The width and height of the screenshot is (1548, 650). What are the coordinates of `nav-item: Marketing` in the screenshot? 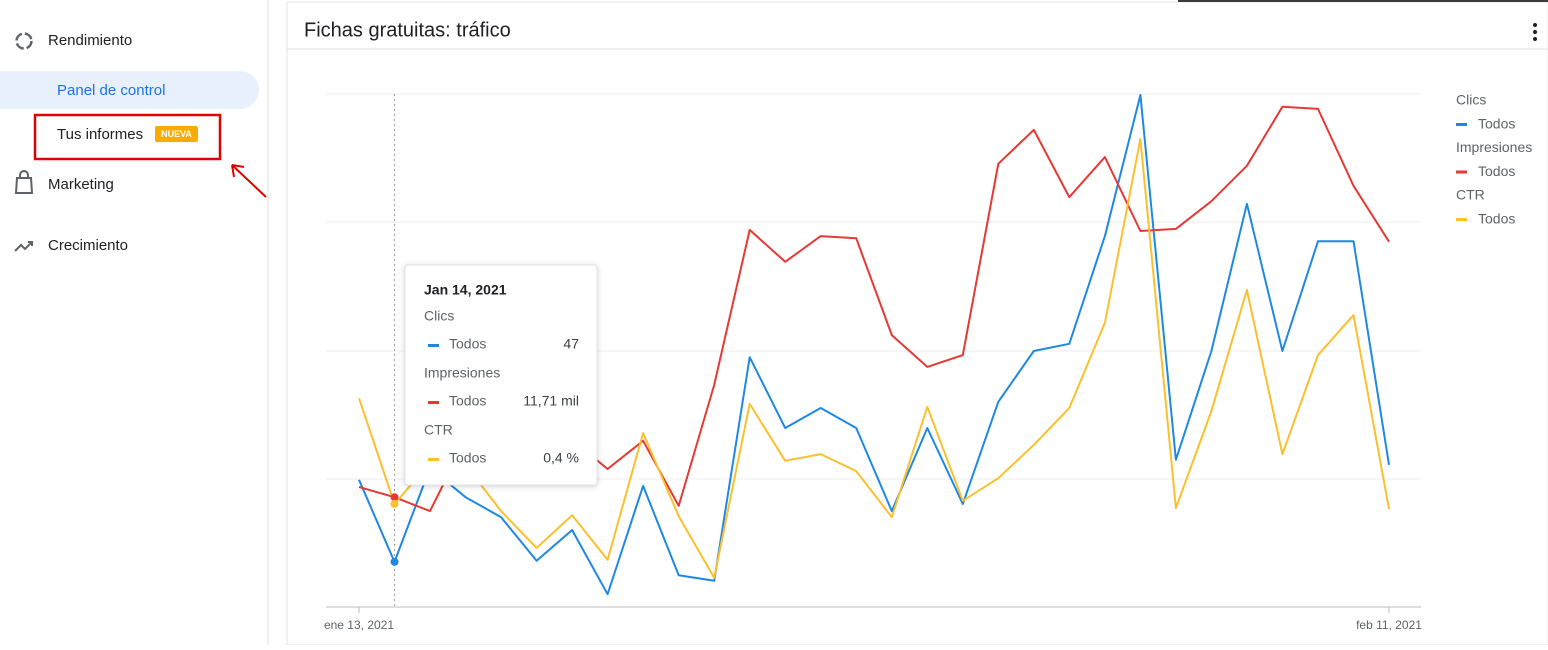 It's located at (81, 184).